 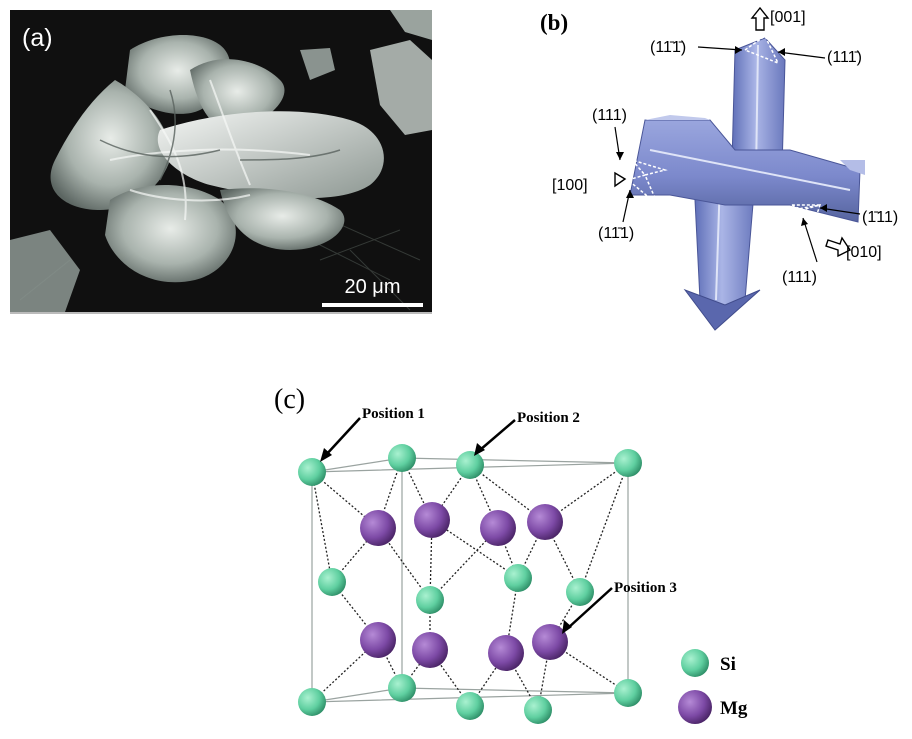 What do you see at coordinates (570, 185) in the screenshot?
I see `direction-label-100: [100]` at bounding box center [570, 185].